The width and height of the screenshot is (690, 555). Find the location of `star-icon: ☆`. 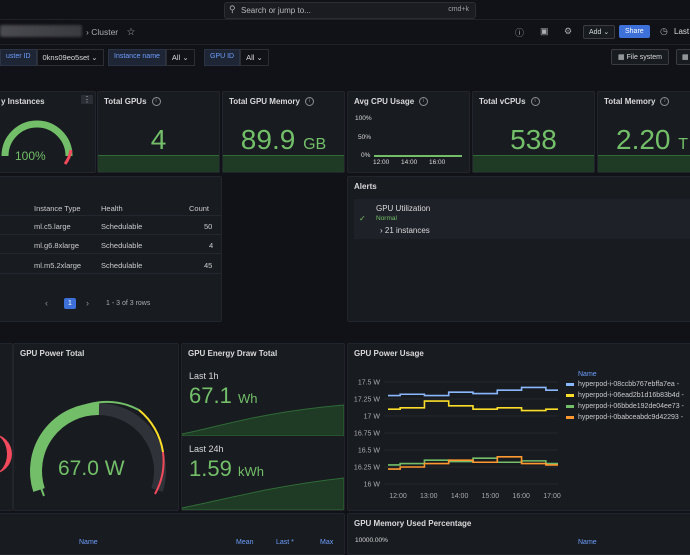

star-icon: ☆ is located at coordinates (131, 32).